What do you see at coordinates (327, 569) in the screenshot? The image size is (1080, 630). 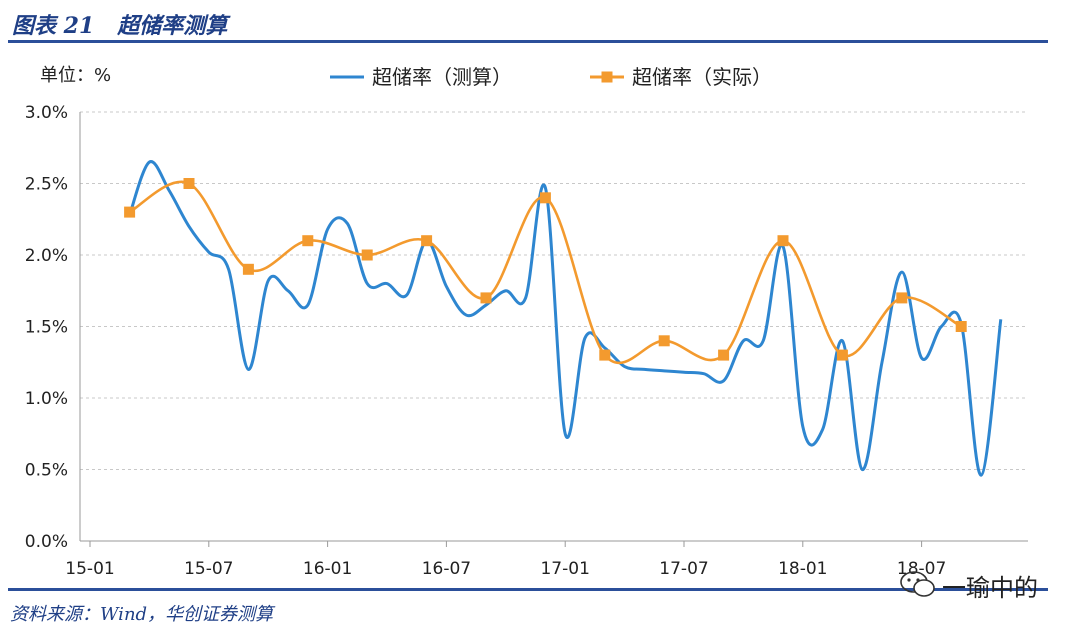 I see `x-tick-label: 16-01` at bounding box center [327, 569].